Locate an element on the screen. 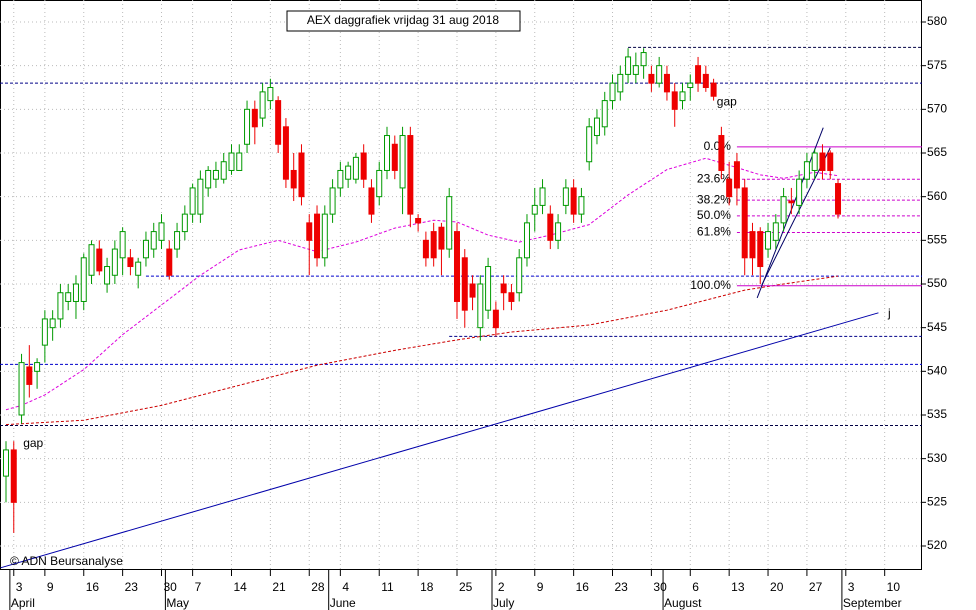 Image resolution: width=976 pixels, height=610 pixels. annotation: gap is located at coordinates (727, 102).